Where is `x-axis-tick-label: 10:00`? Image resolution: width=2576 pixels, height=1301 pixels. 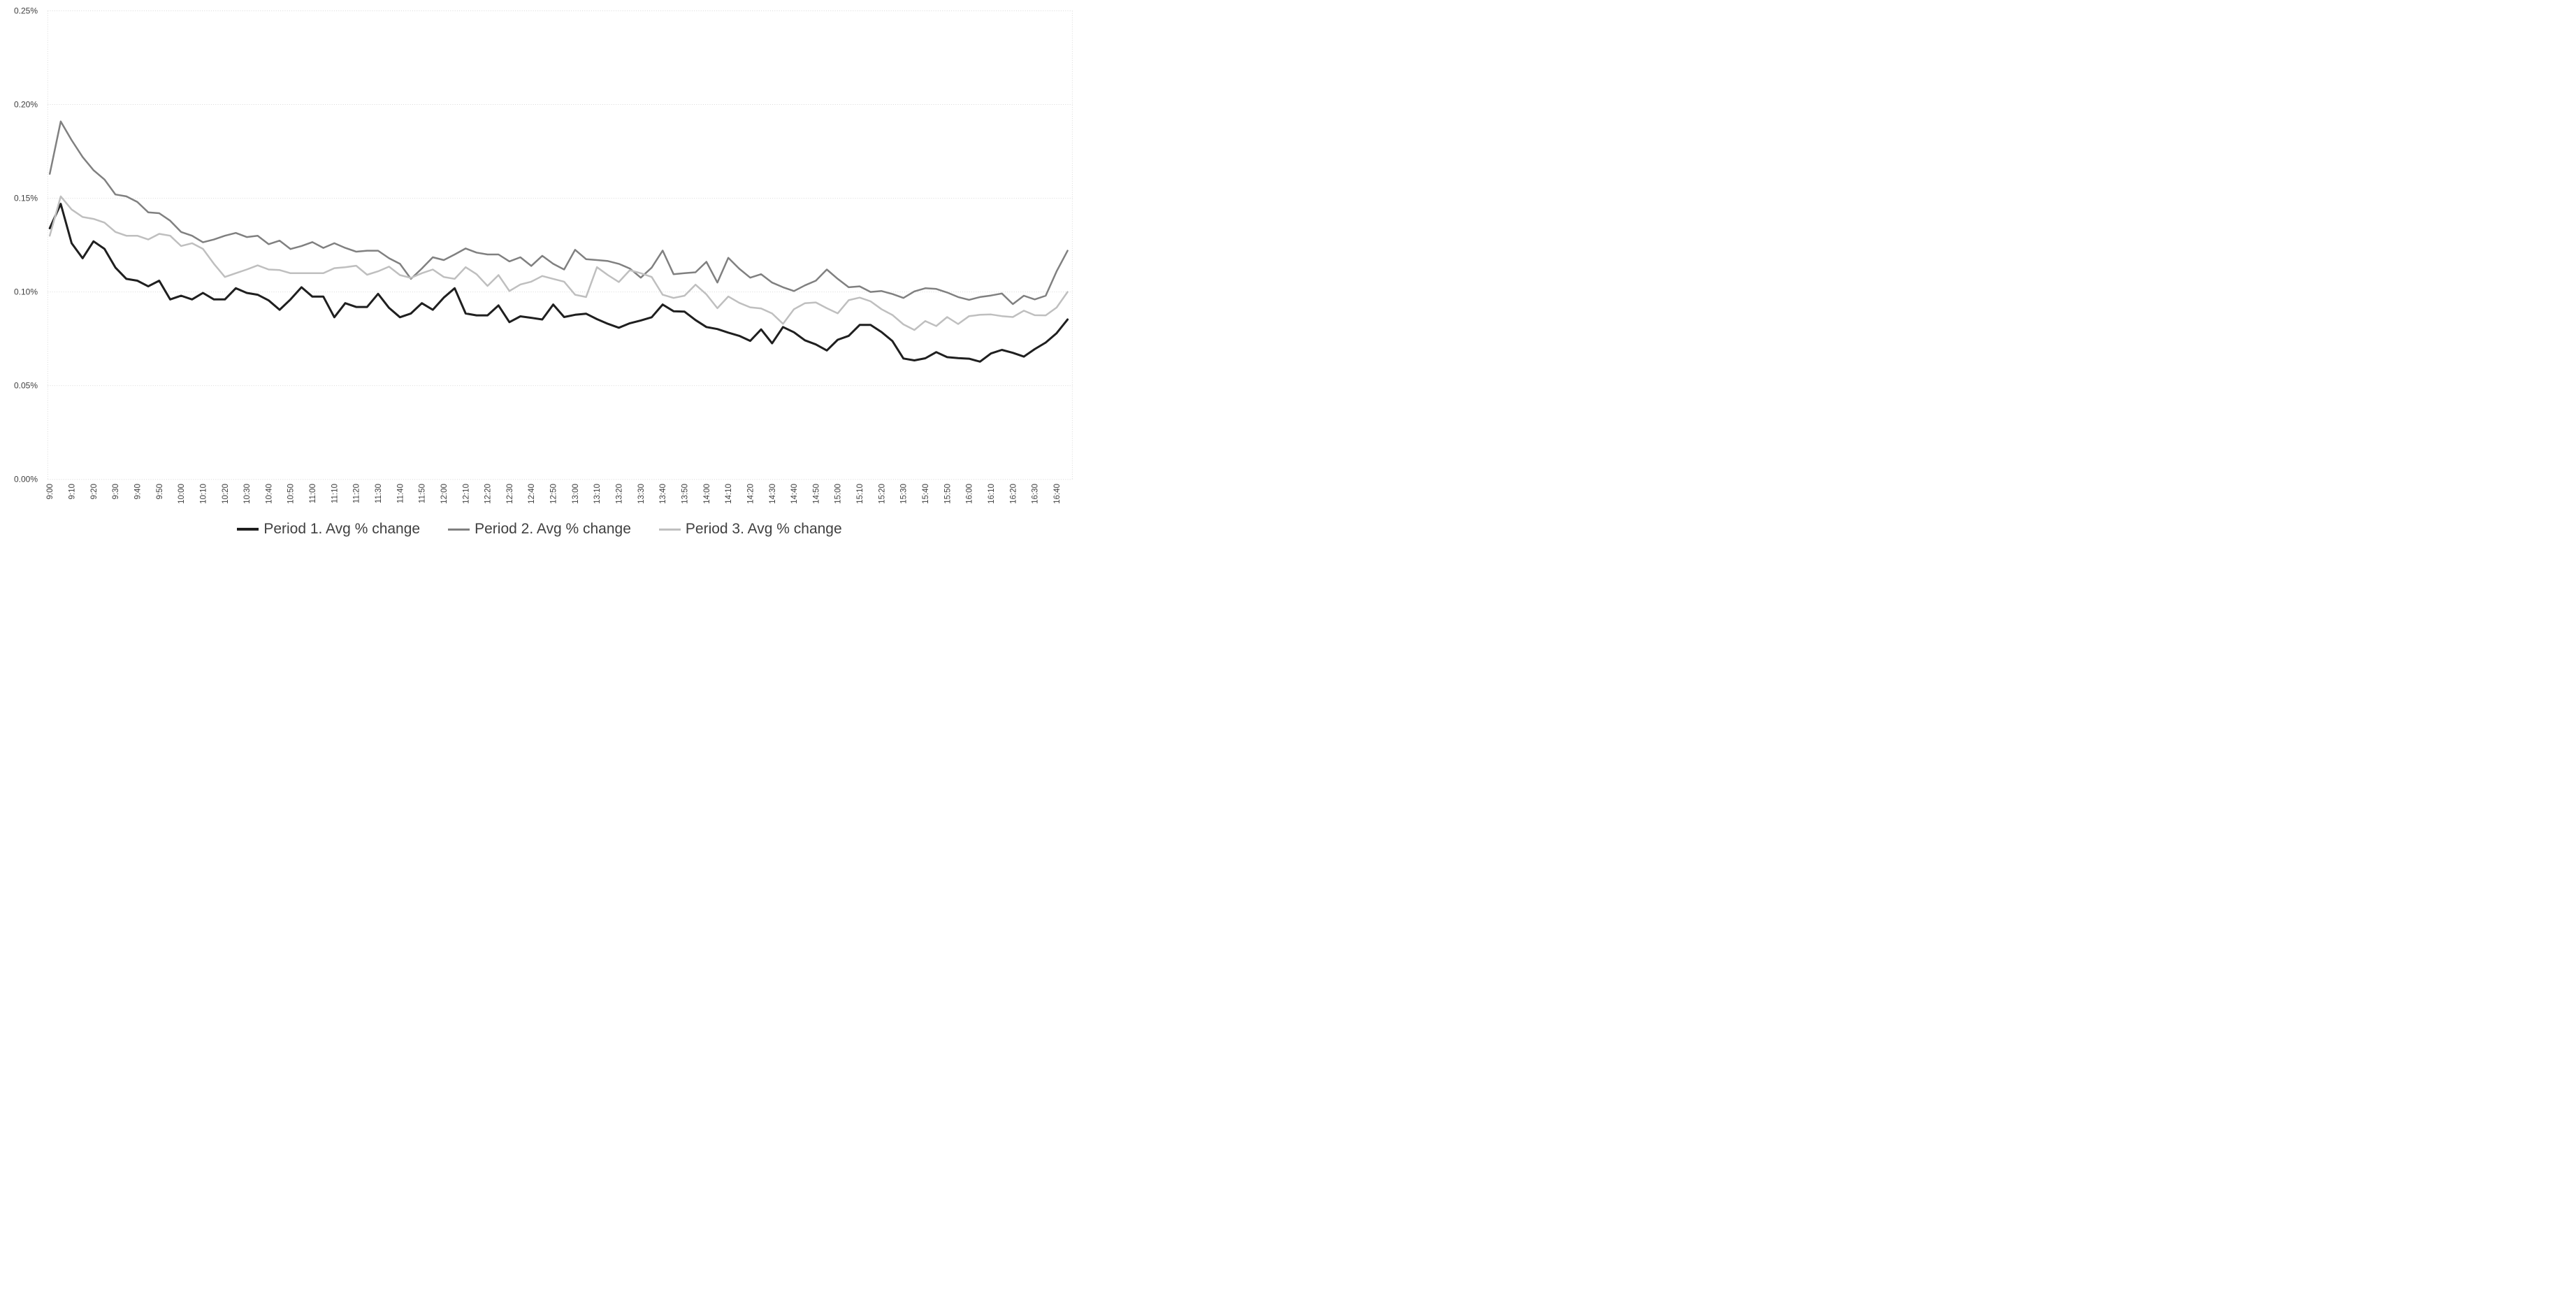 x-axis-tick-label: 10:00 is located at coordinates (182, 494).